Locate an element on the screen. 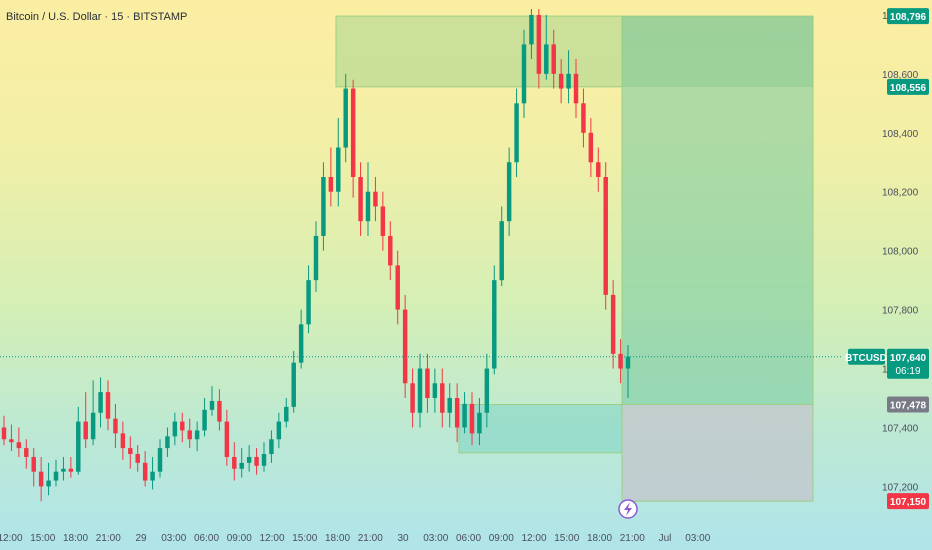 Image resolution: width=932 pixels, height=550 pixels. lightning-icon is located at coordinates (628, 509).